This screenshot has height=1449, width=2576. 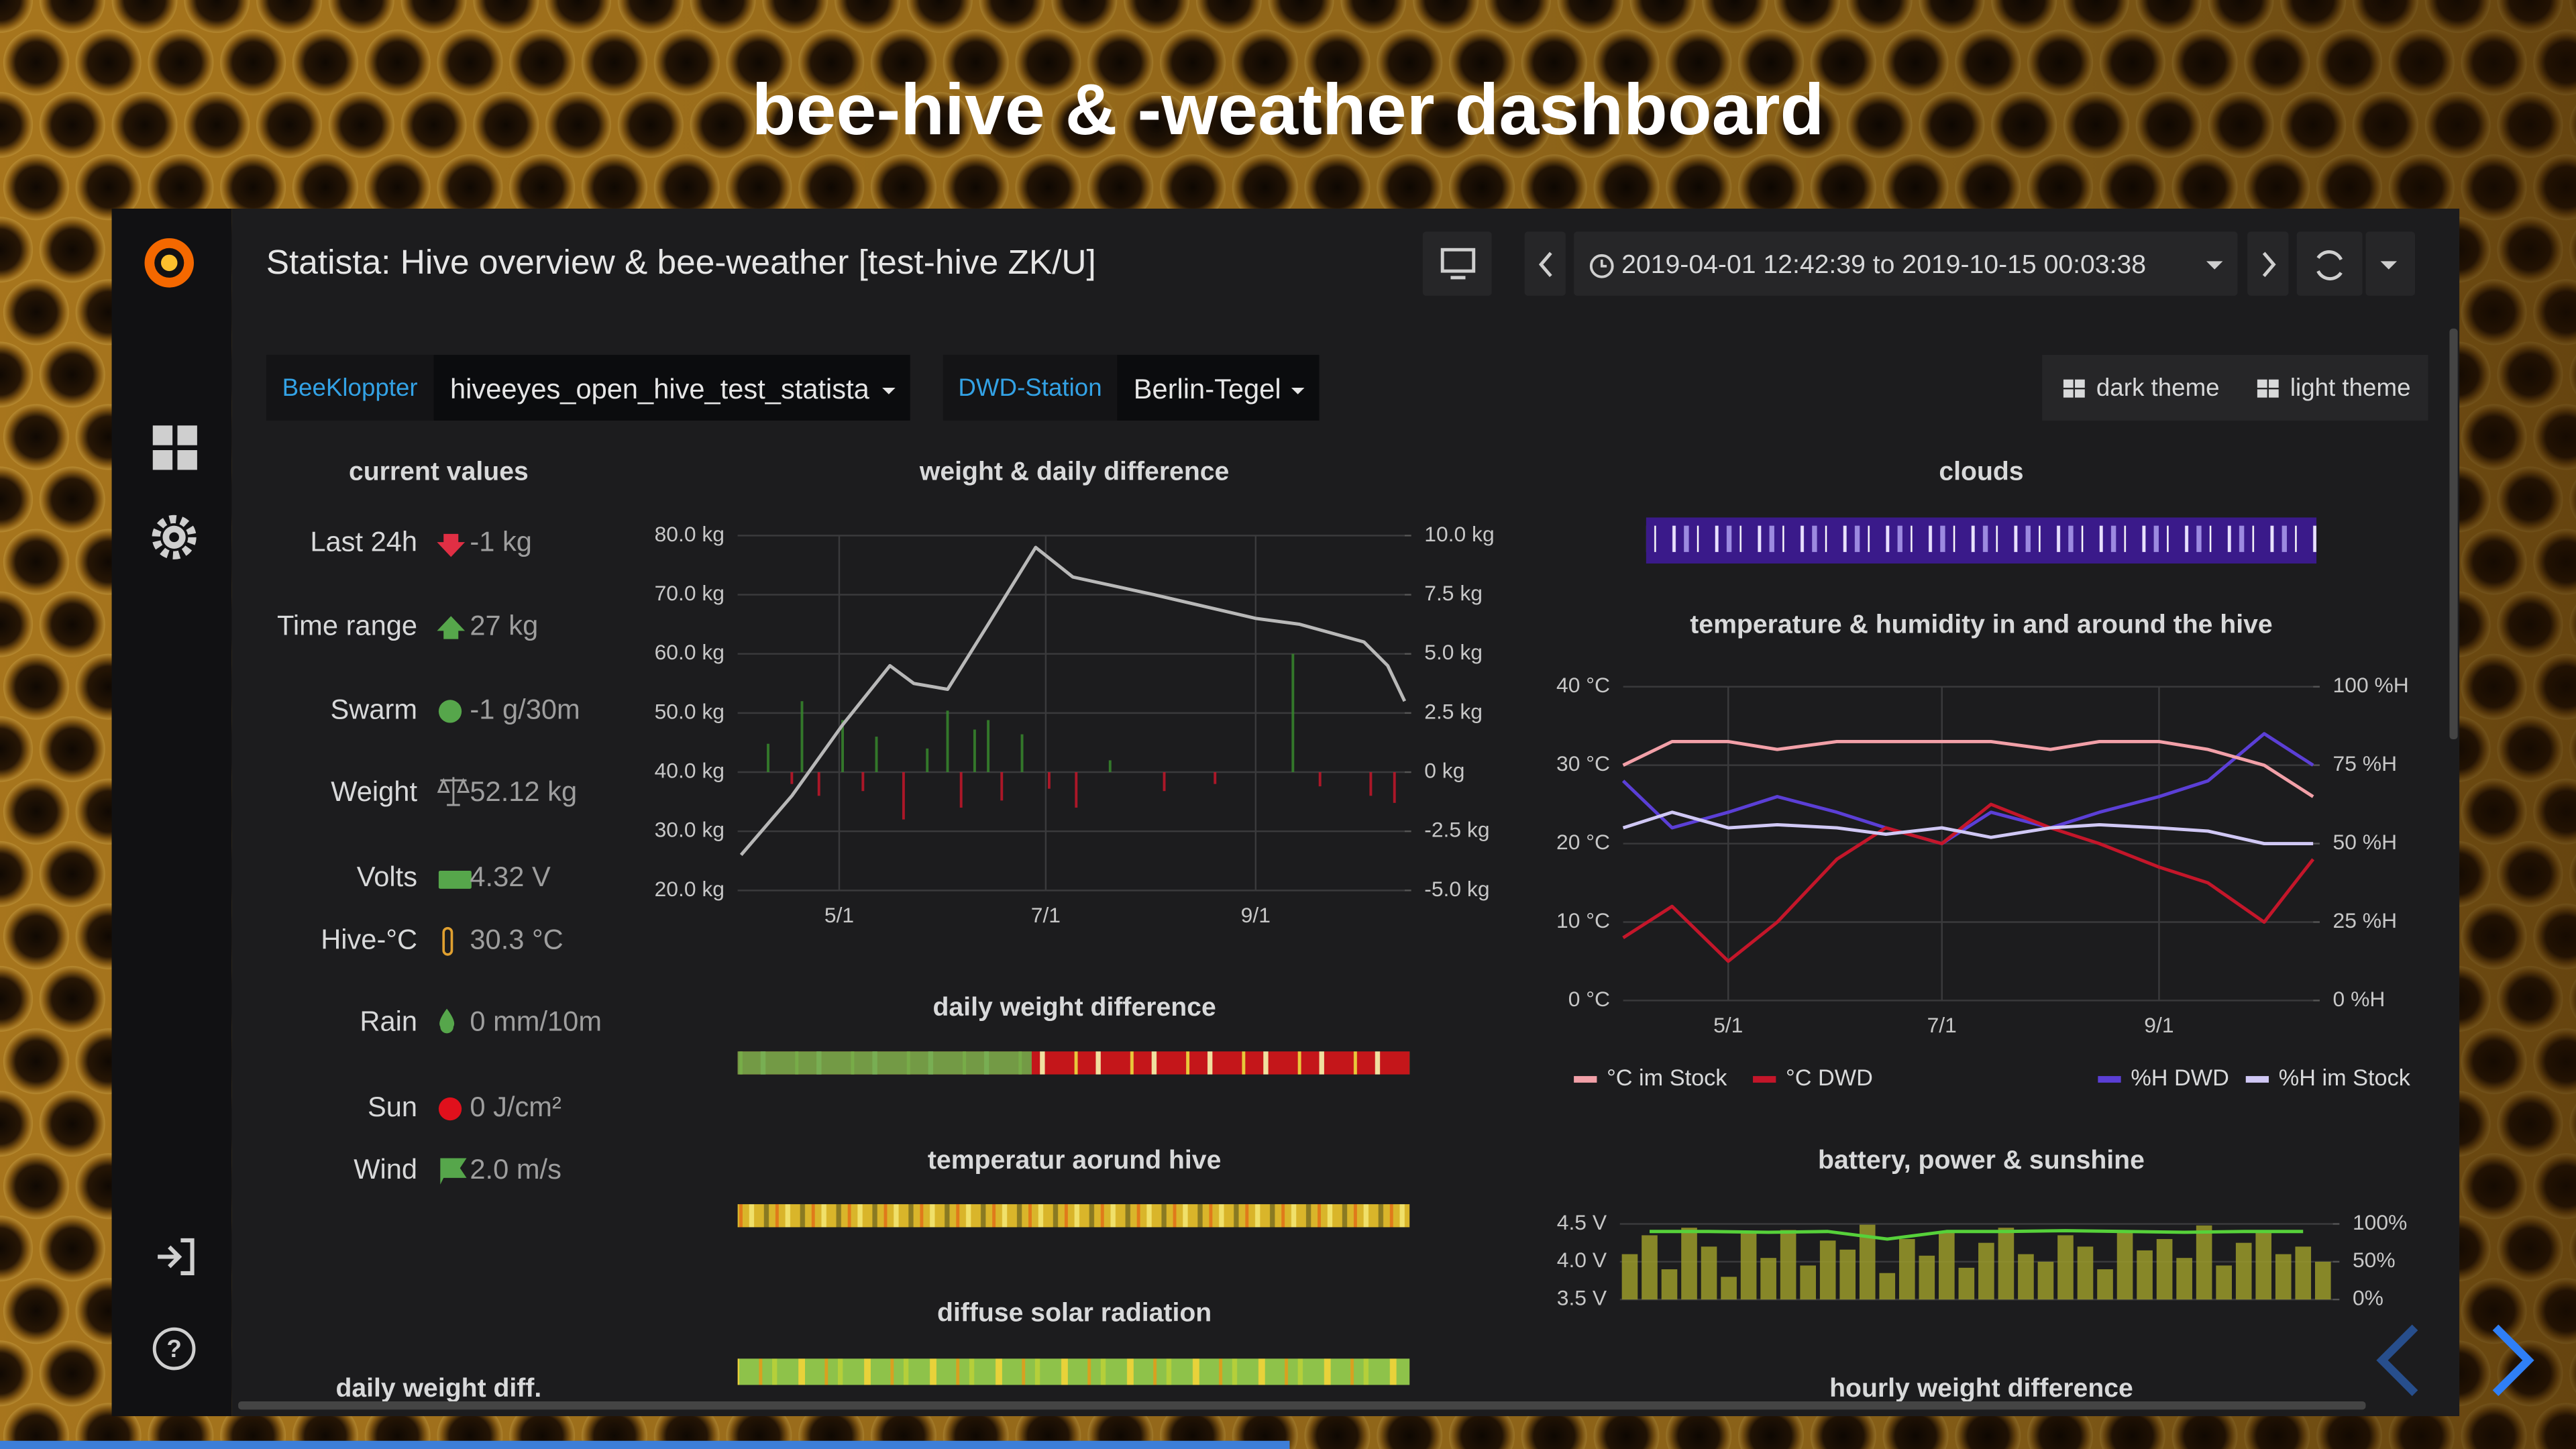 I want to click on chevron-left, so click(x=1545, y=265).